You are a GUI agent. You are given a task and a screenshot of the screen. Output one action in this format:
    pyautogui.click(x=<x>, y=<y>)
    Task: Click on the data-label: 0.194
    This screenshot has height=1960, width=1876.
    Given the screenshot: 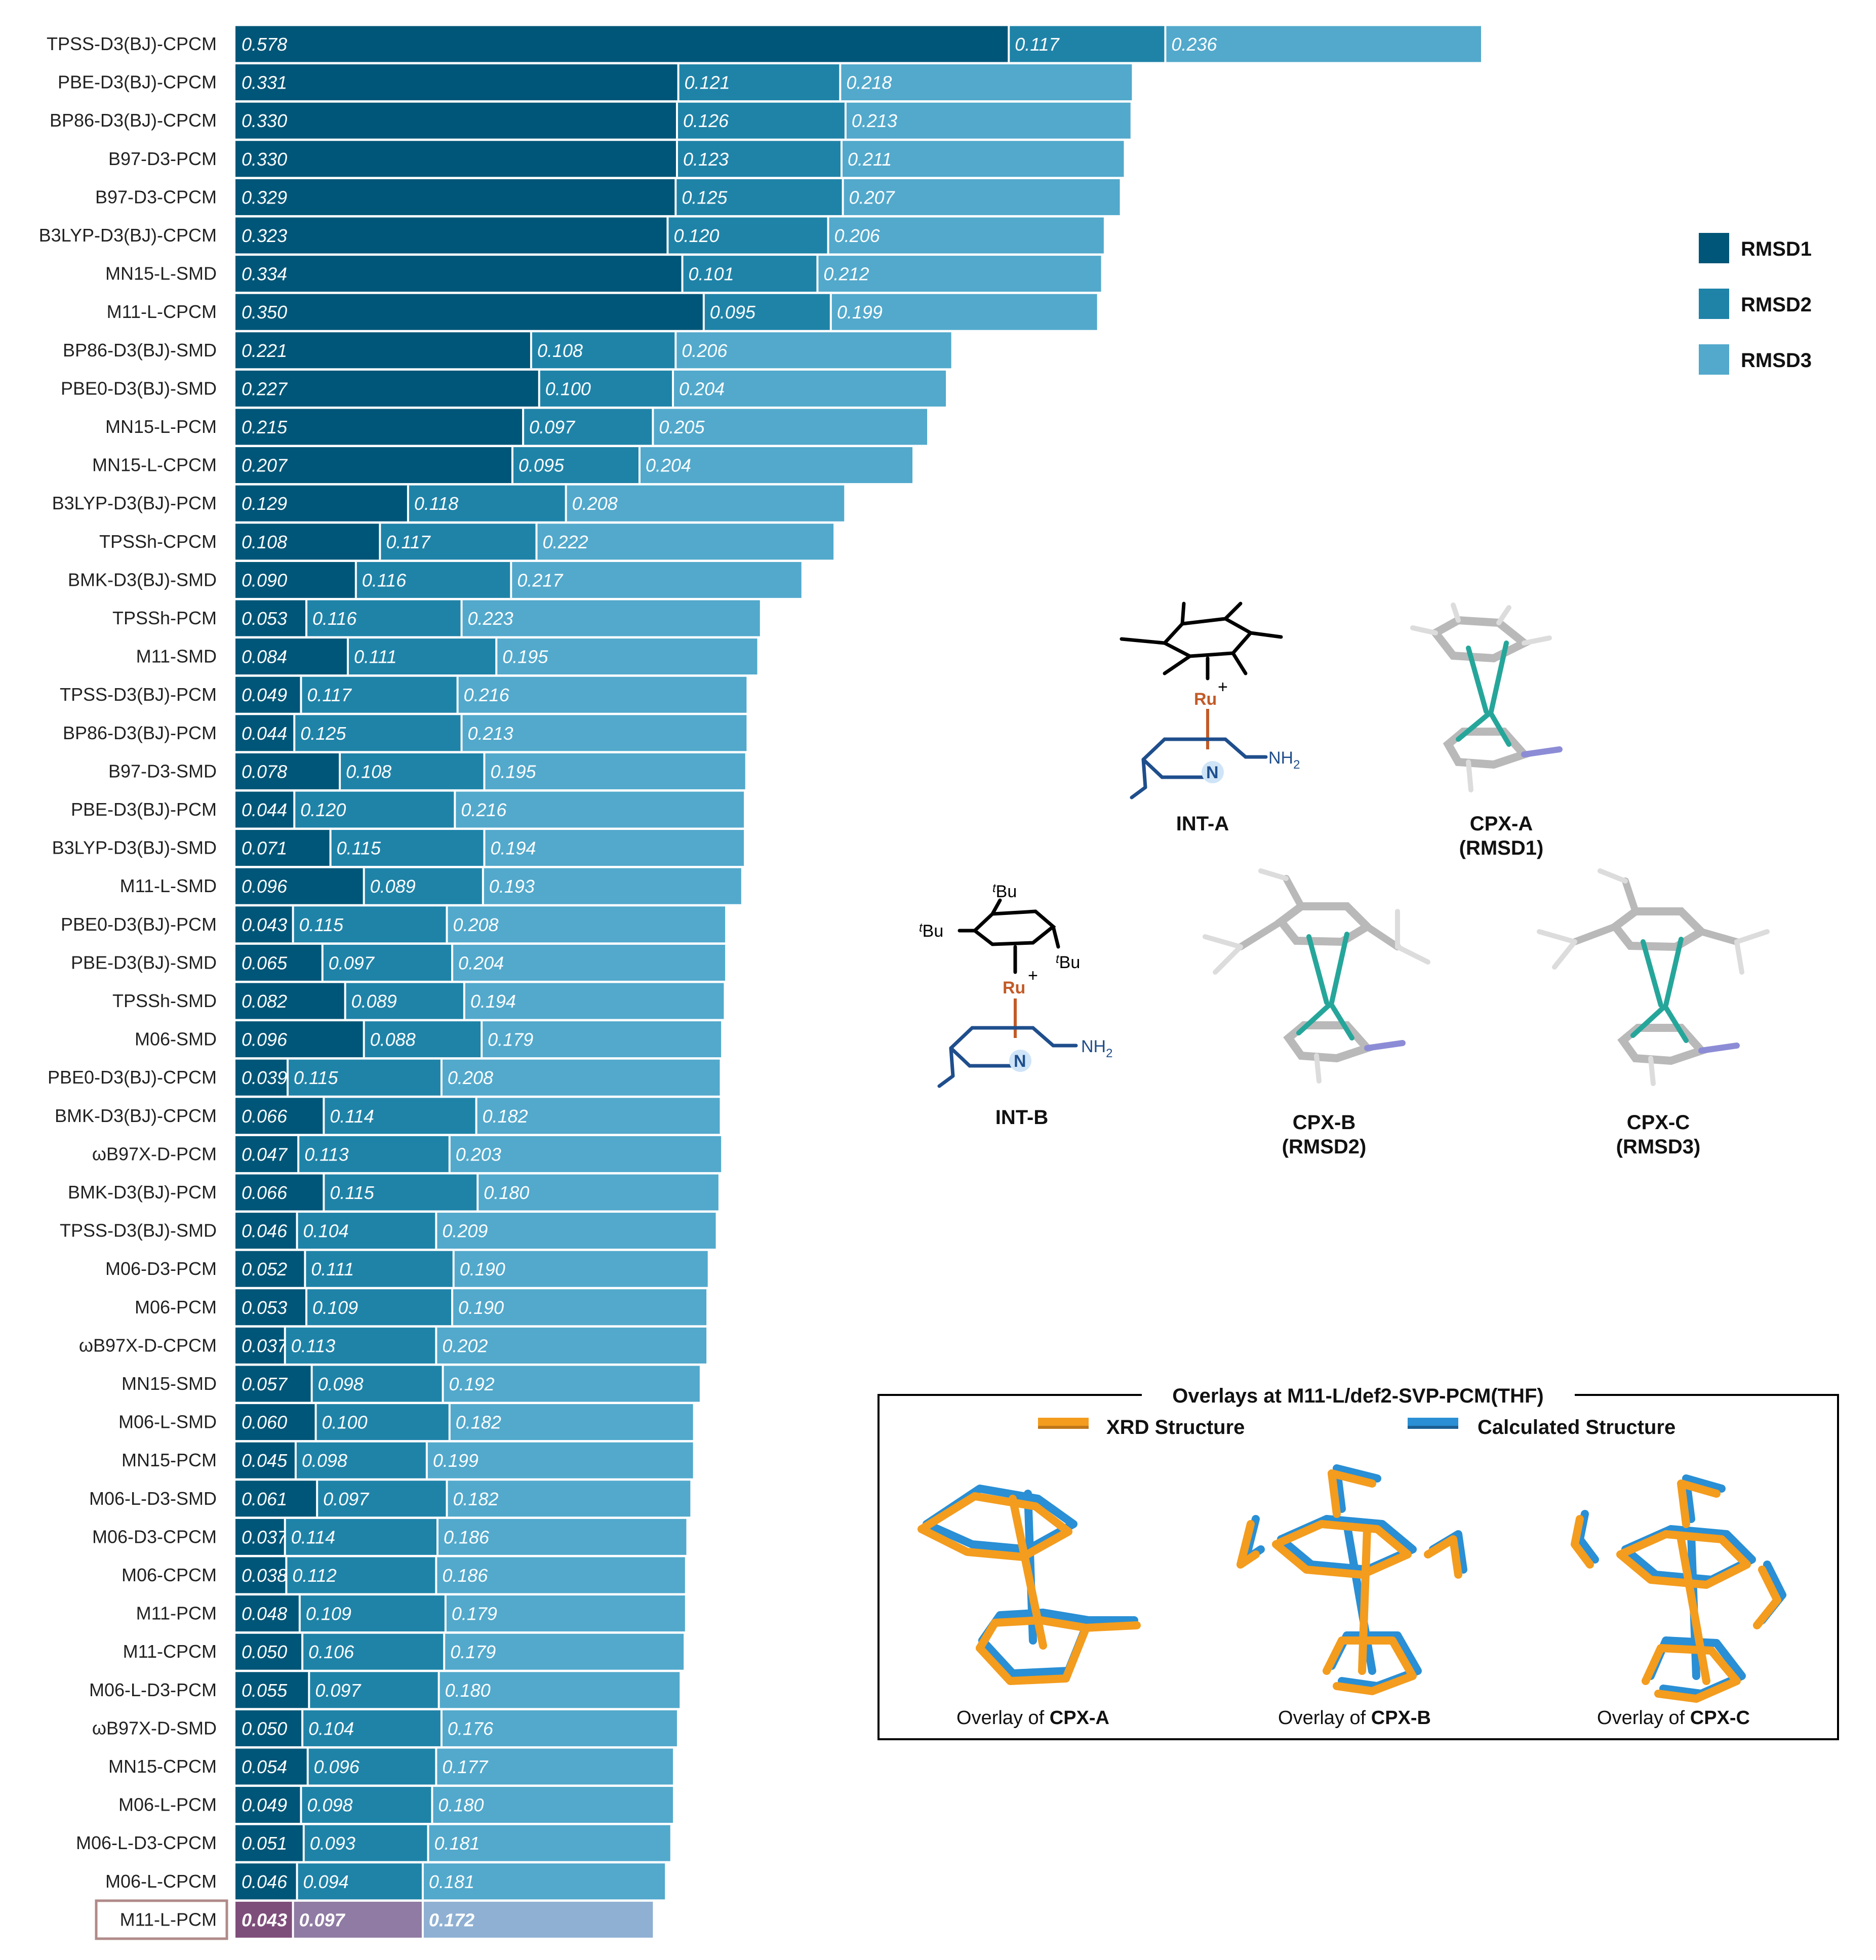 What is the action you would take?
    pyautogui.click(x=513, y=849)
    